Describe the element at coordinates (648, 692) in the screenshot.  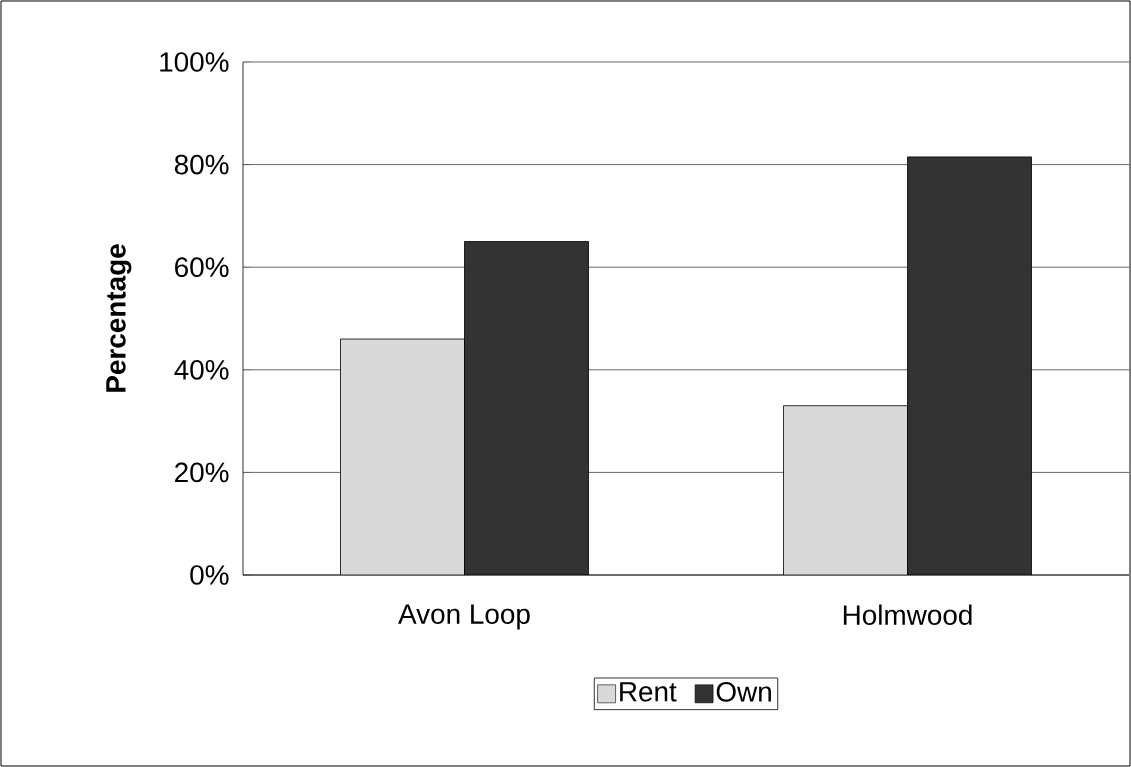
I see `legend-label: Rent` at that location.